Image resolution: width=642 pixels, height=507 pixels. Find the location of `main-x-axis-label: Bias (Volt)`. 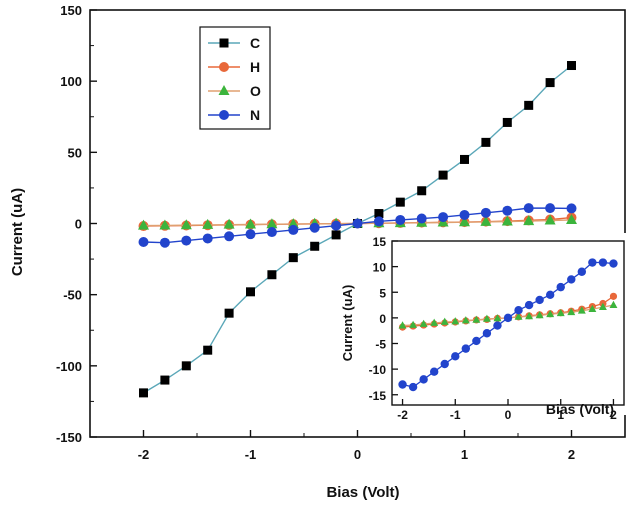

main-x-axis-label: Bias (Volt) is located at coordinates (362, 492).